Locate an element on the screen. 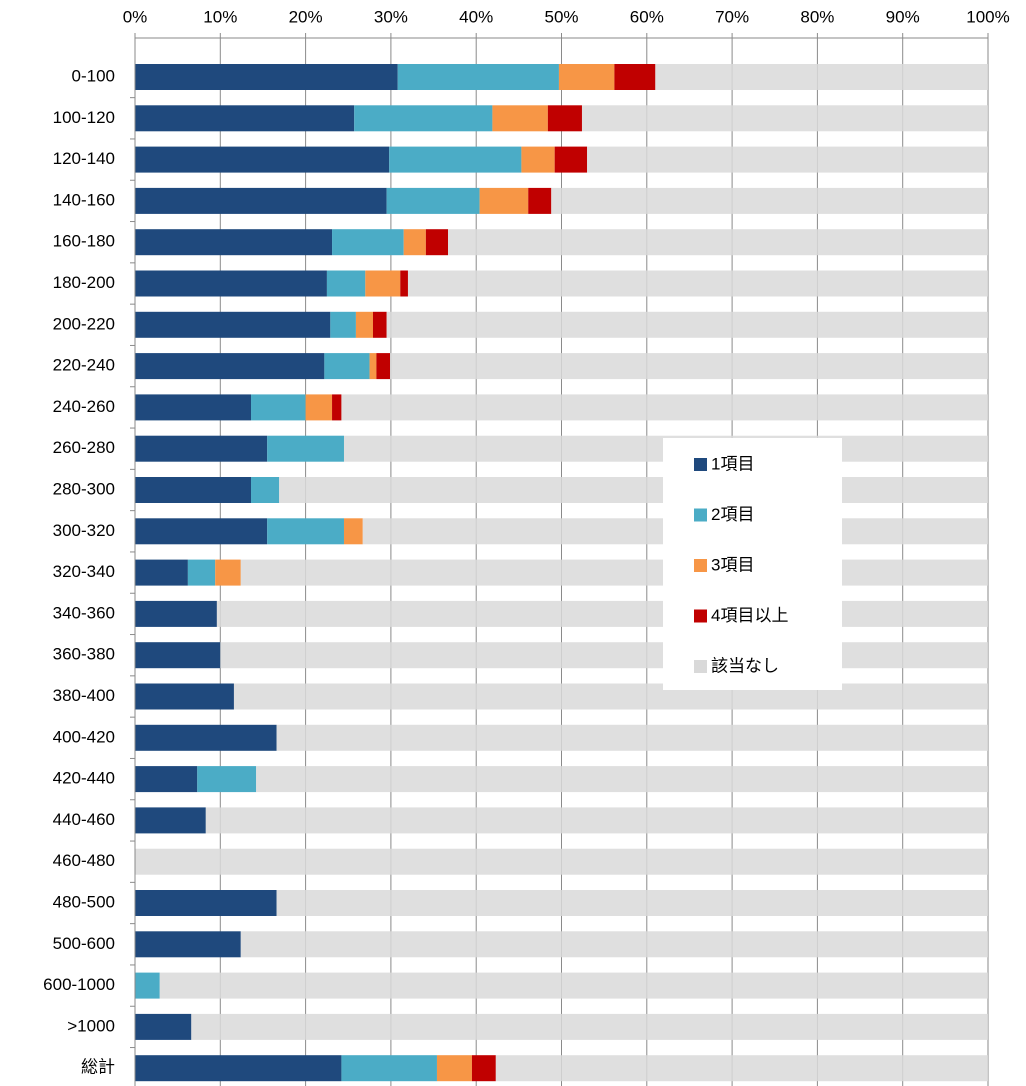  y-tick-label: 360-380 is located at coordinates (84, 654).